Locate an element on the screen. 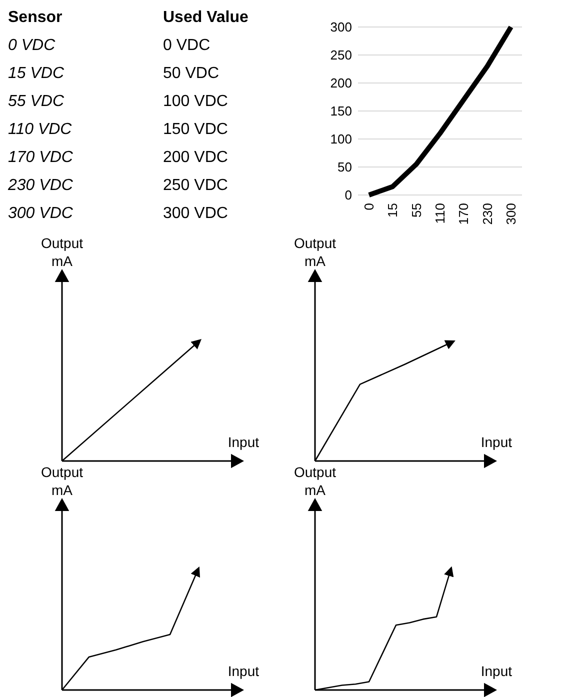 Image resolution: width=568 pixels, height=697 pixels. text: 200 VDC is located at coordinates (195, 157).